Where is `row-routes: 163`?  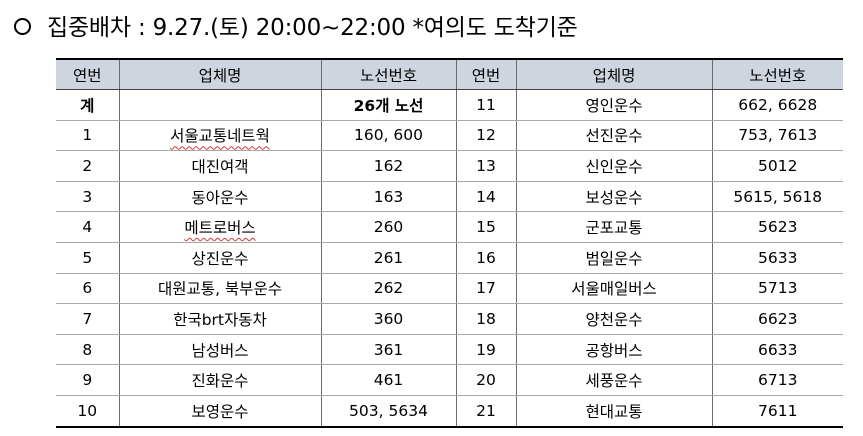 row-routes: 163 is located at coordinates (388, 196).